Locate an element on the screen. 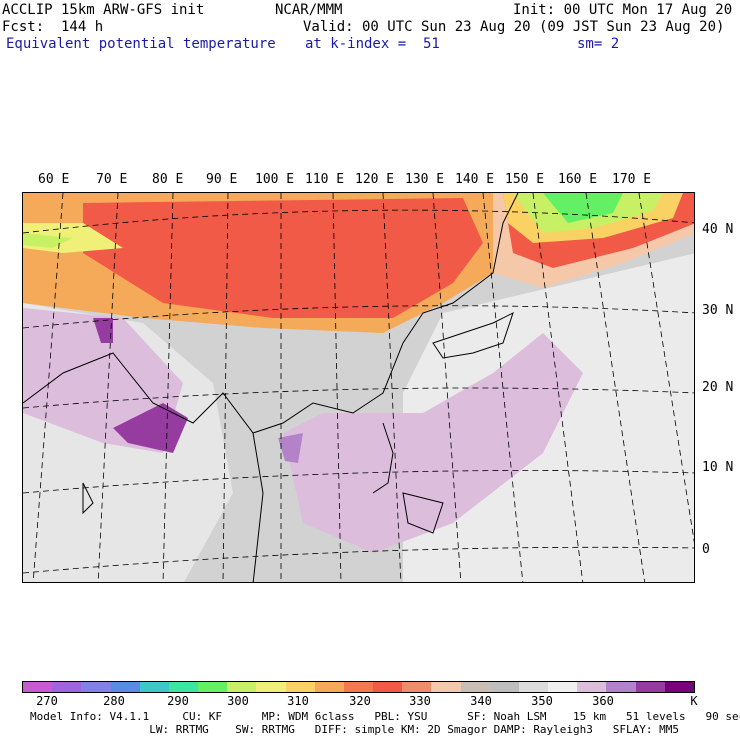 This screenshot has width=740, height=740. lon-label-70e: 70 E is located at coordinates (112, 179).